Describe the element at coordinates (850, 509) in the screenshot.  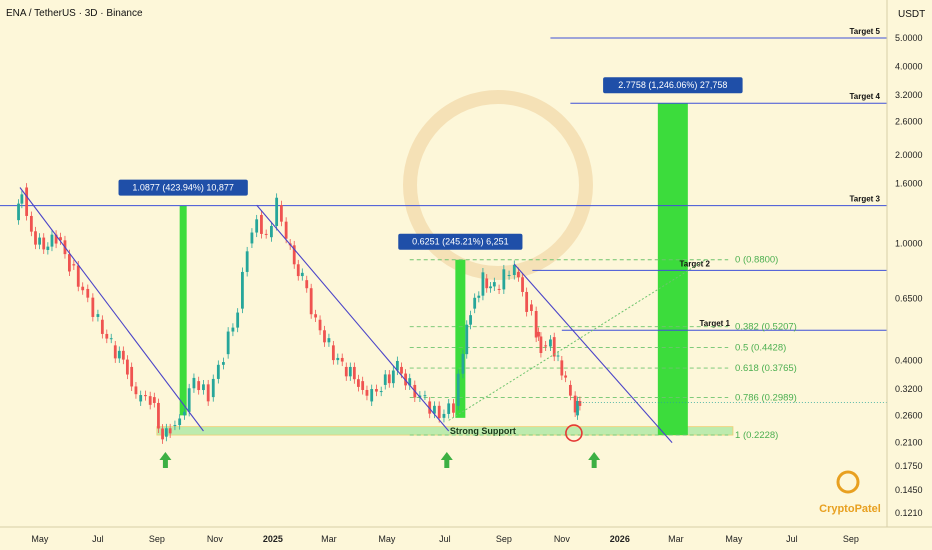
I see `brand-label: CryptoPatel` at that location.